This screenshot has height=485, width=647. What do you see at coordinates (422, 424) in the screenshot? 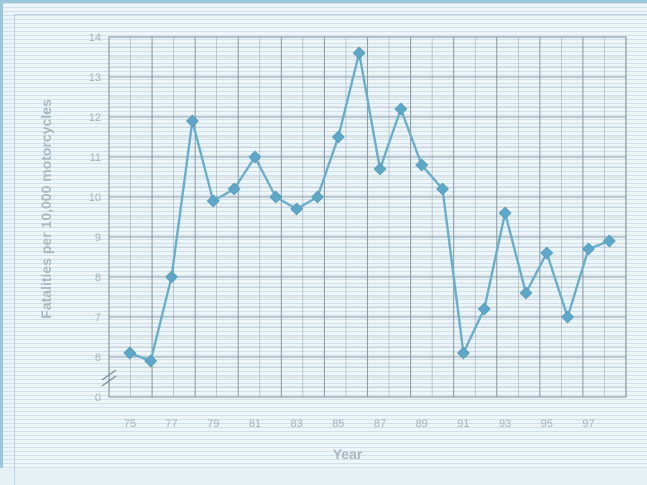
I see `x-tick-label: 89` at bounding box center [422, 424].